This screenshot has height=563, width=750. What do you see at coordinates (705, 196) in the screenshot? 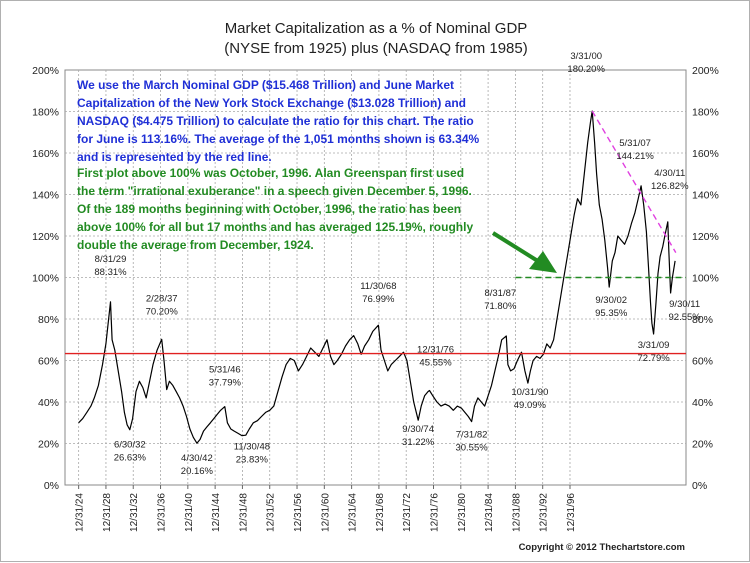
I see `y-tick-label-right: 140%` at bounding box center [705, 196].